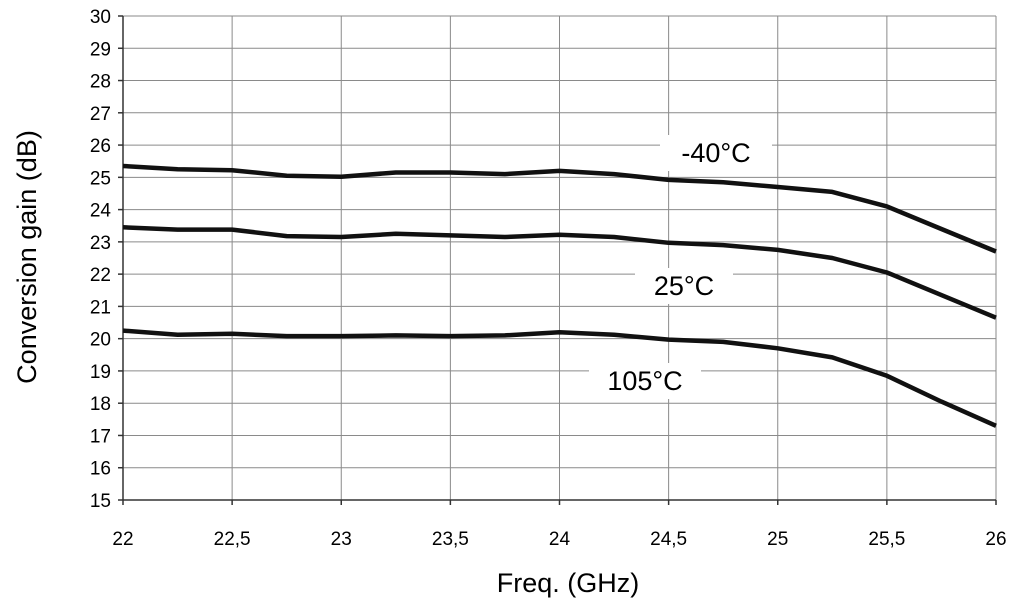 The image size is (1013, 607). Describe the element at coordinates (100, 178) in the screenshot. I see `y-tick-label: 25` at that location.